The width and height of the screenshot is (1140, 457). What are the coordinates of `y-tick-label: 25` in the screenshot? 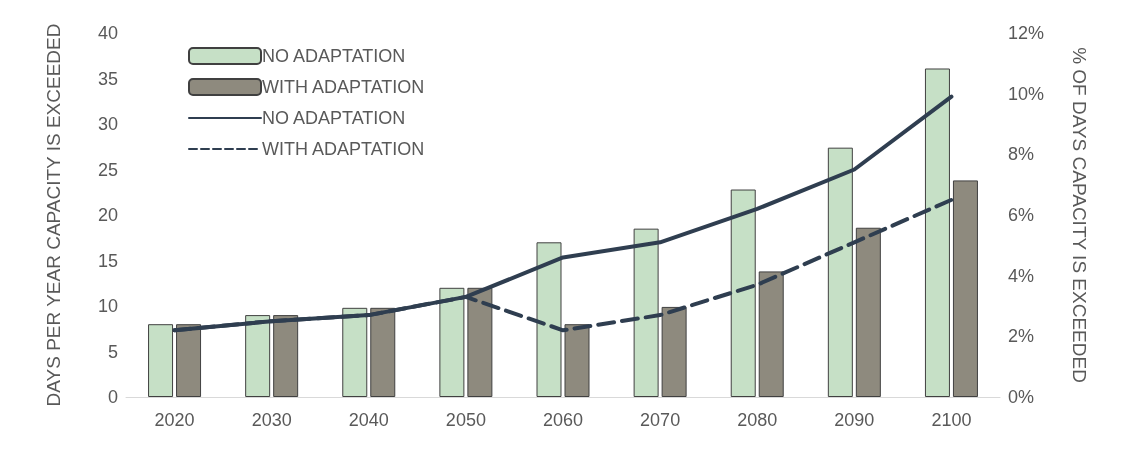 It's located at (107, 169).